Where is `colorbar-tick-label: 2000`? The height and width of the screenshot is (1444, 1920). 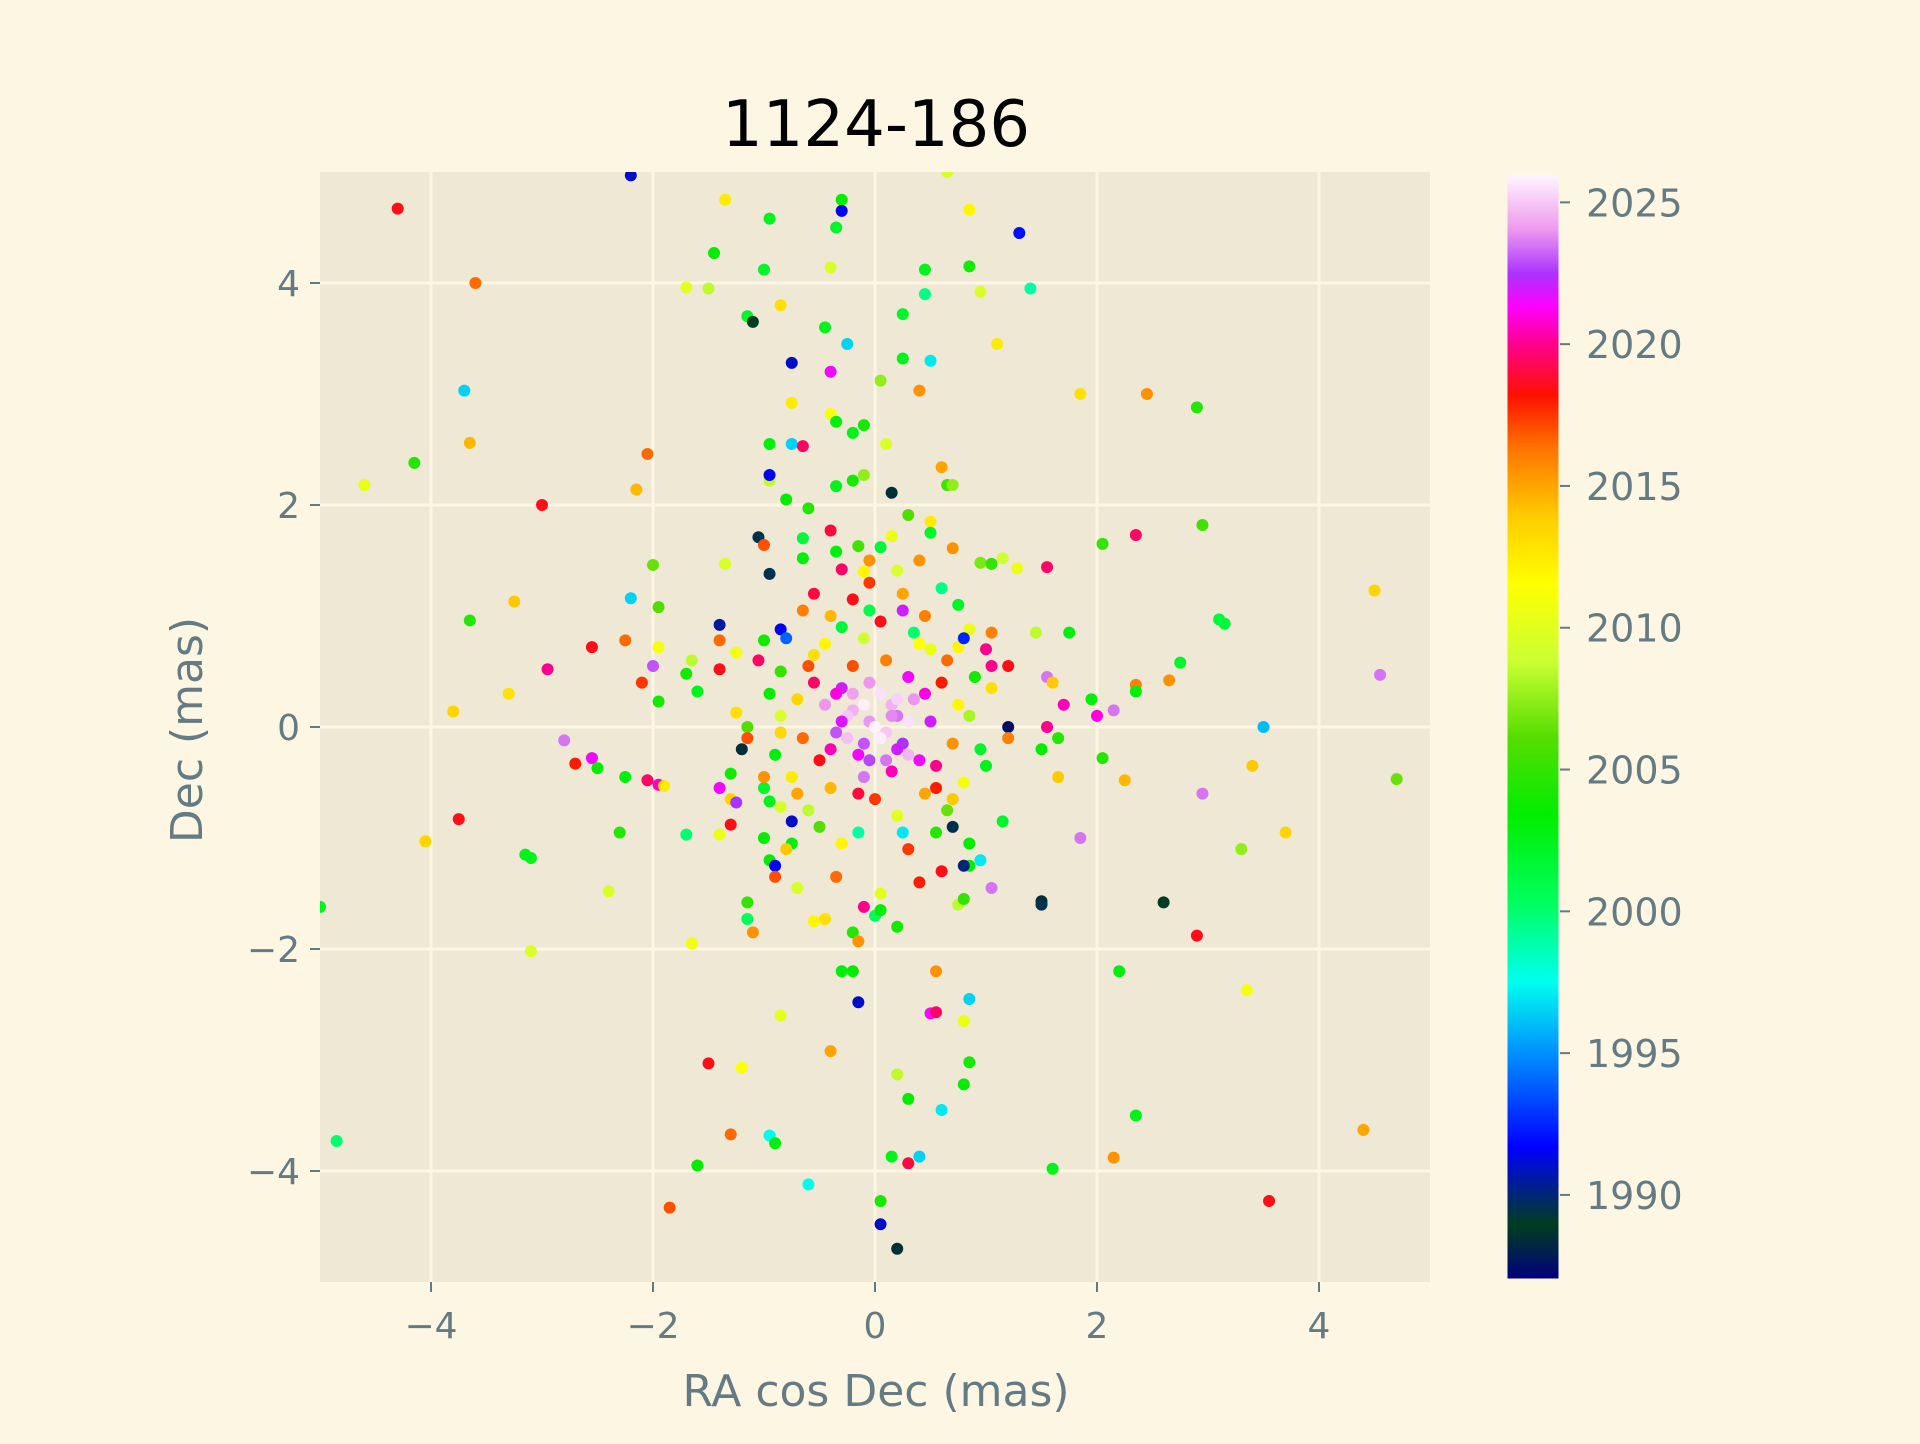
colorbar-tick-label: 2000 is located at coordinates (1634, 912).